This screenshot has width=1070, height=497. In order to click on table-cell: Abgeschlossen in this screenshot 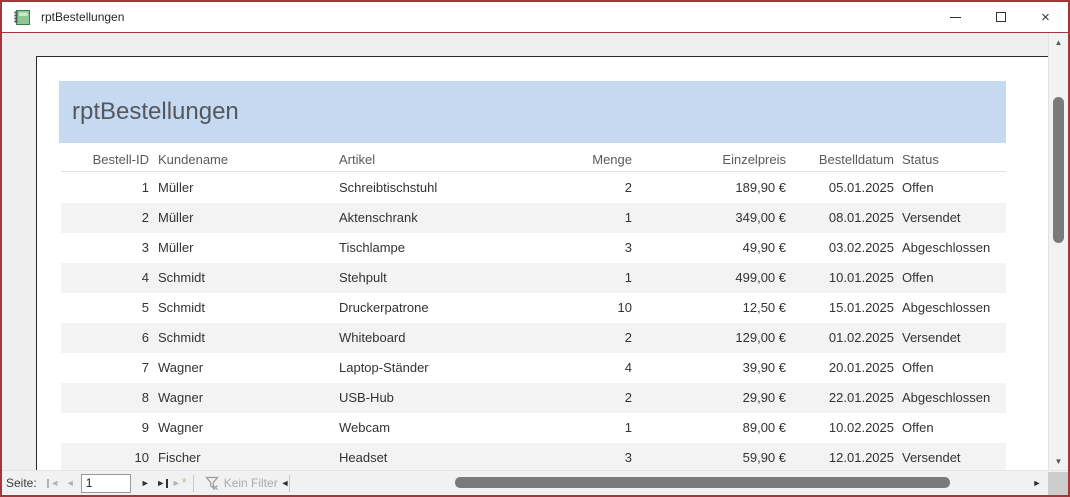, I will do `click(946, 307)`.